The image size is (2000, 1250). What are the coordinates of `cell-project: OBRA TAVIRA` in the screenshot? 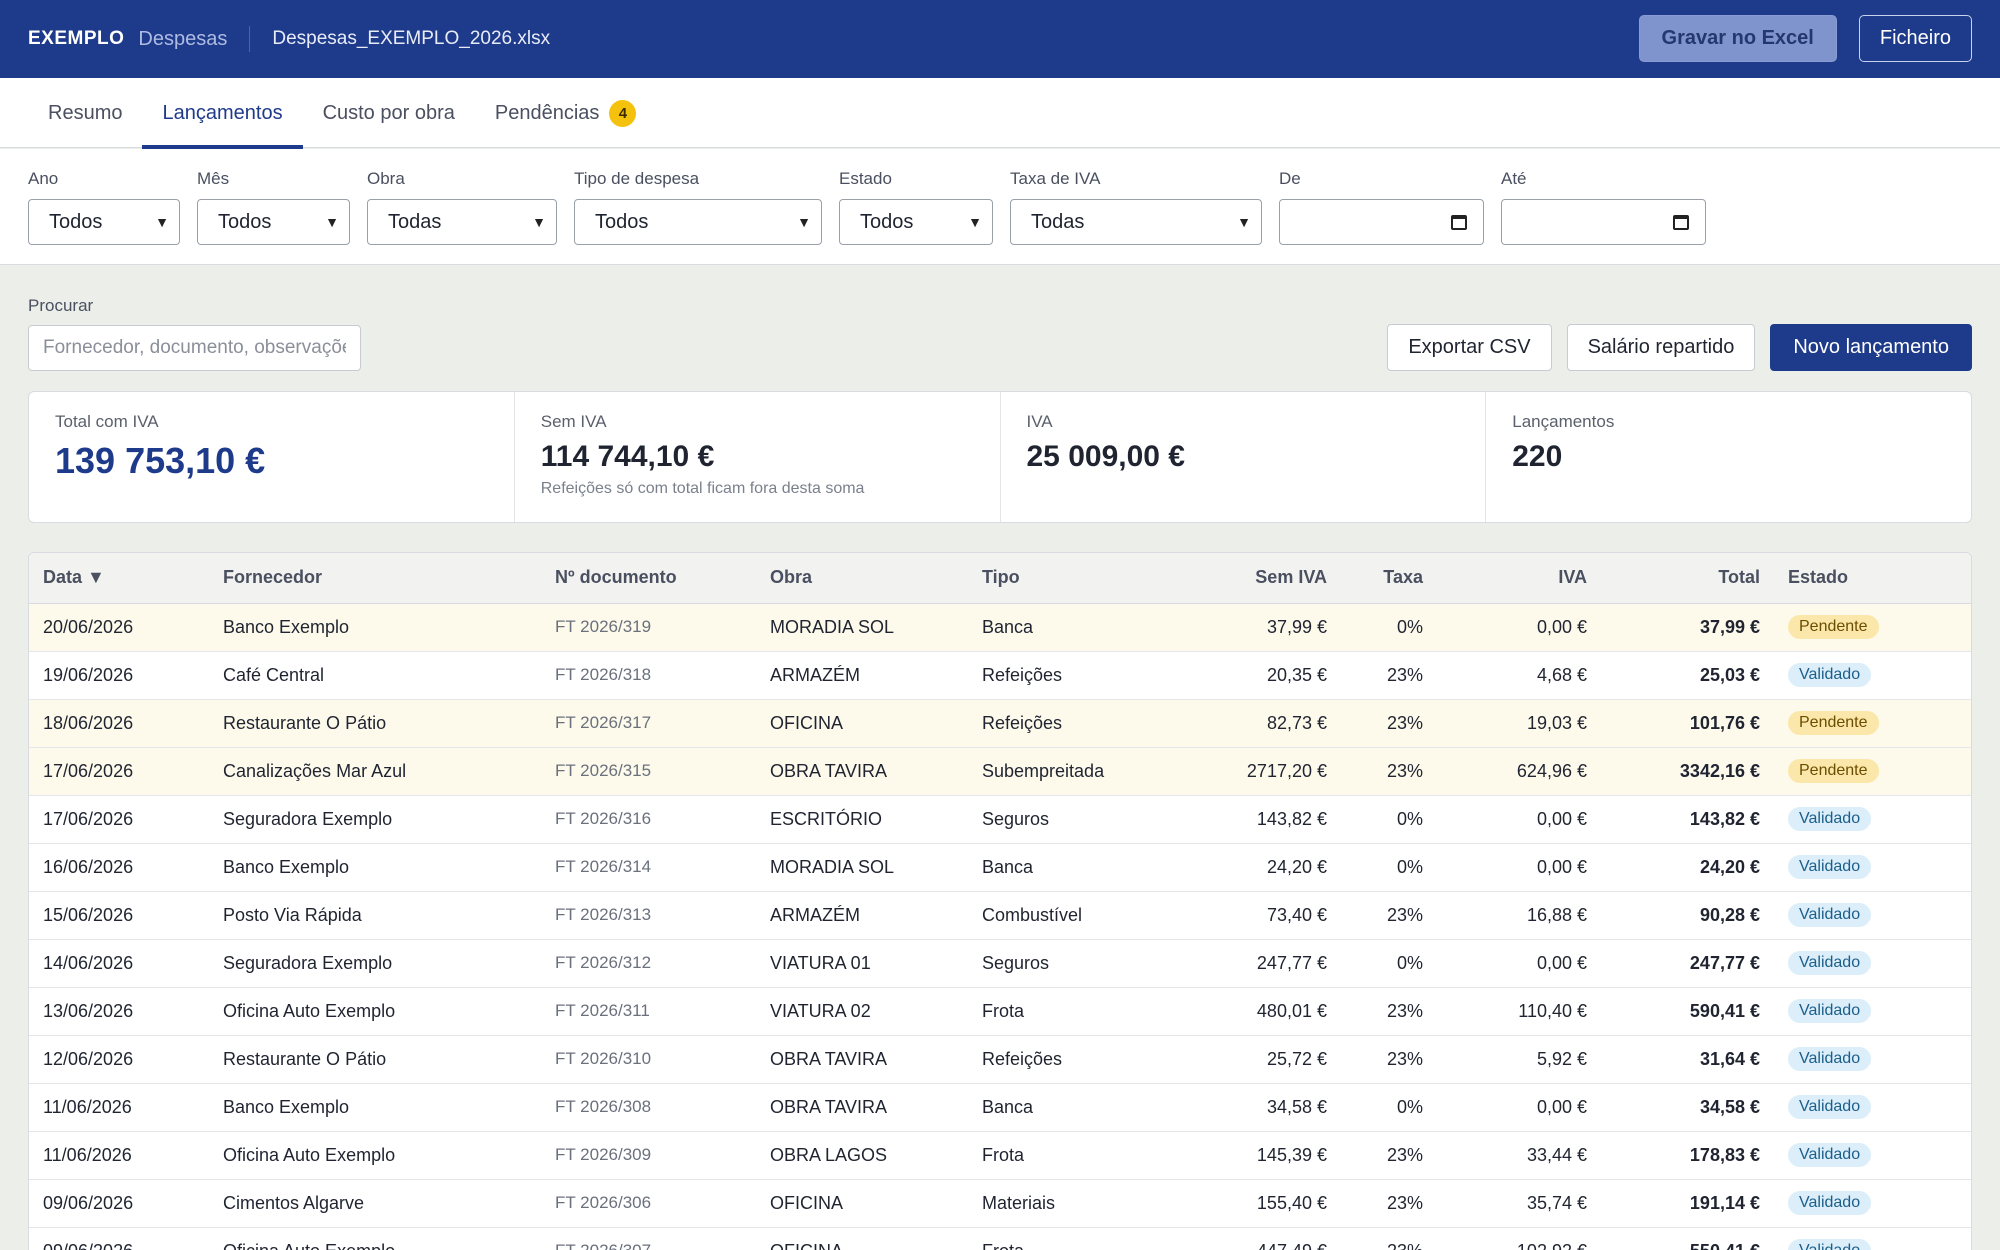 It's located at (862, 771).